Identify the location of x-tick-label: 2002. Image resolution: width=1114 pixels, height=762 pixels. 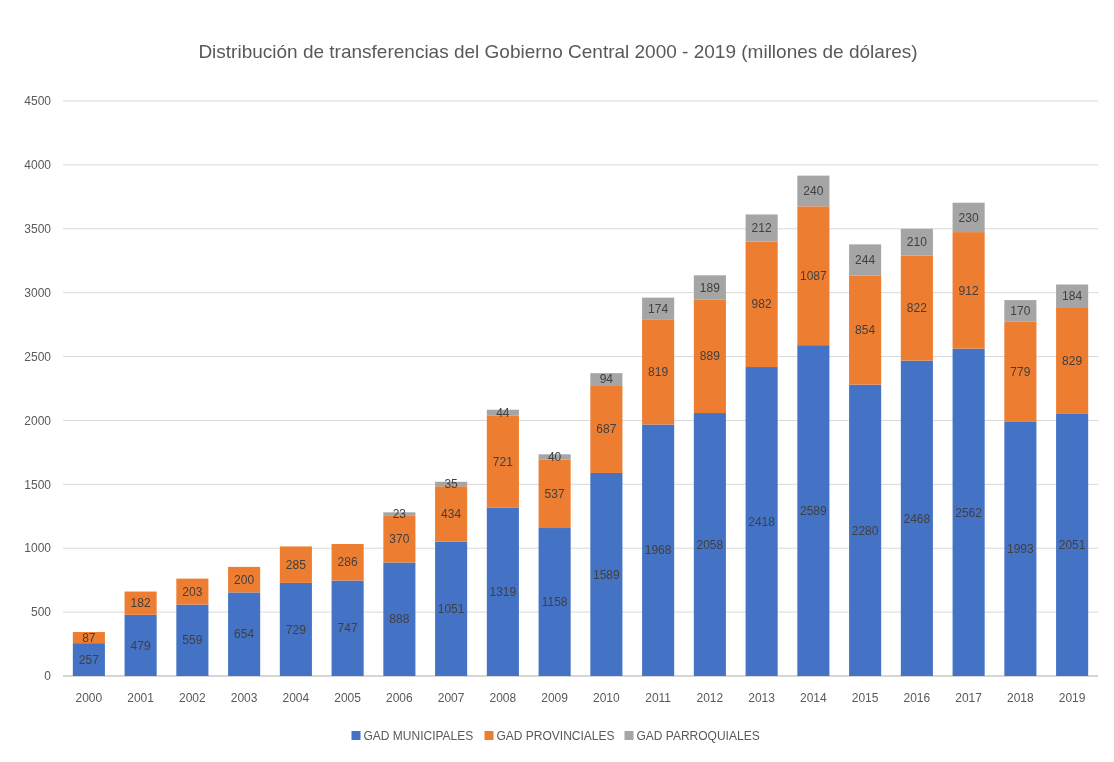
(193, 698).